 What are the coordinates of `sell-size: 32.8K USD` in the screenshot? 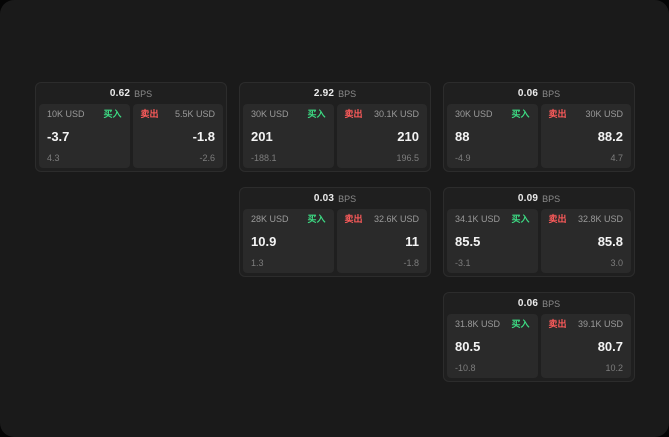 It's located at (600, 219).